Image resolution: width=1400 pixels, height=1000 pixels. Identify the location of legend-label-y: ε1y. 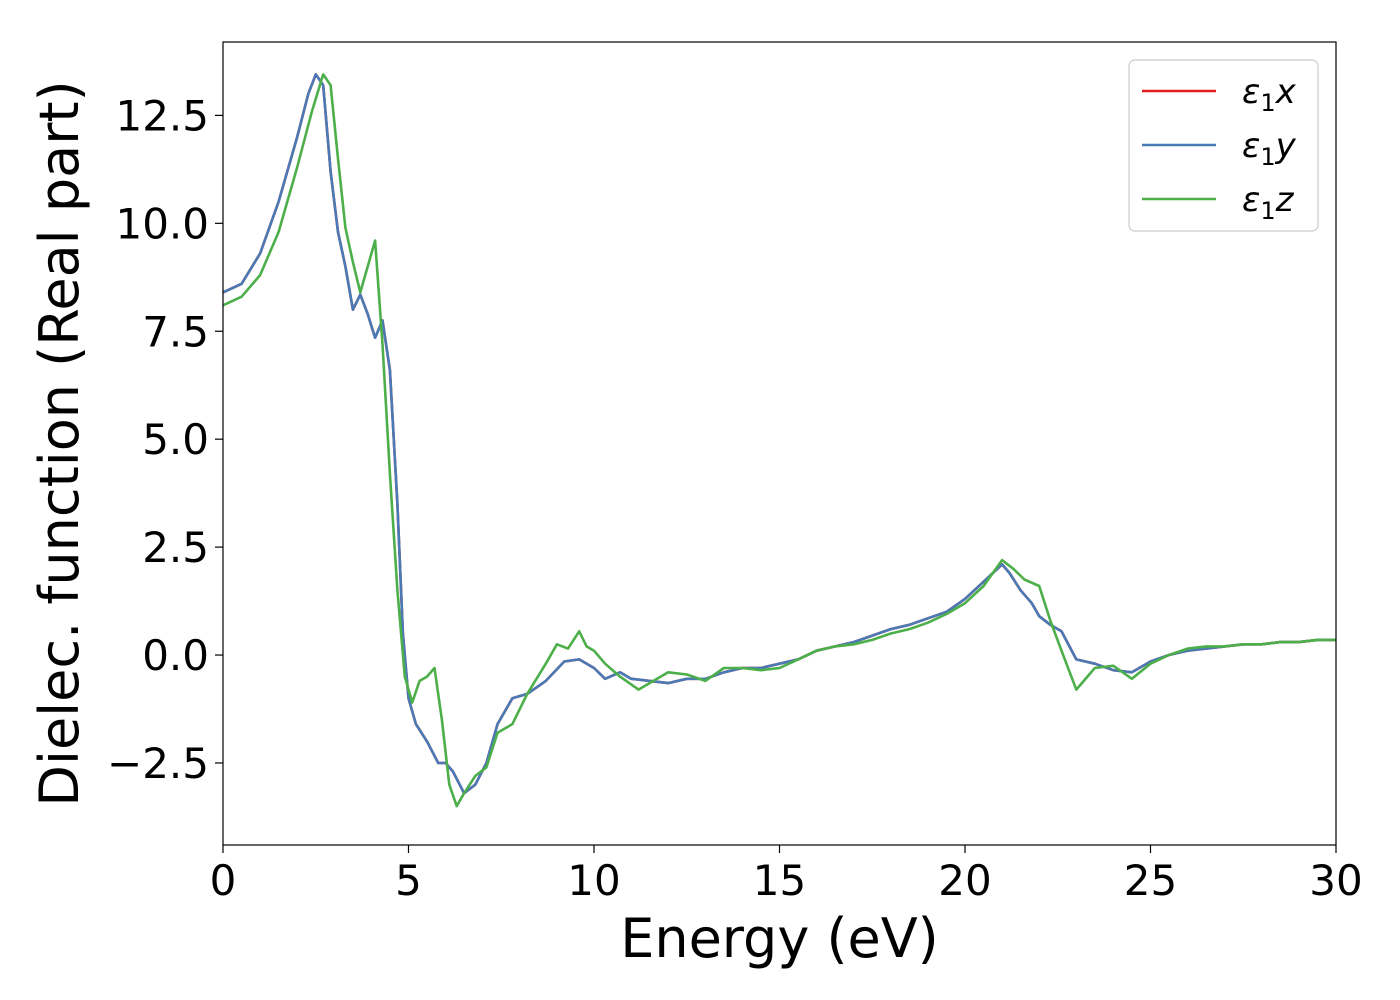
(1269, 148).